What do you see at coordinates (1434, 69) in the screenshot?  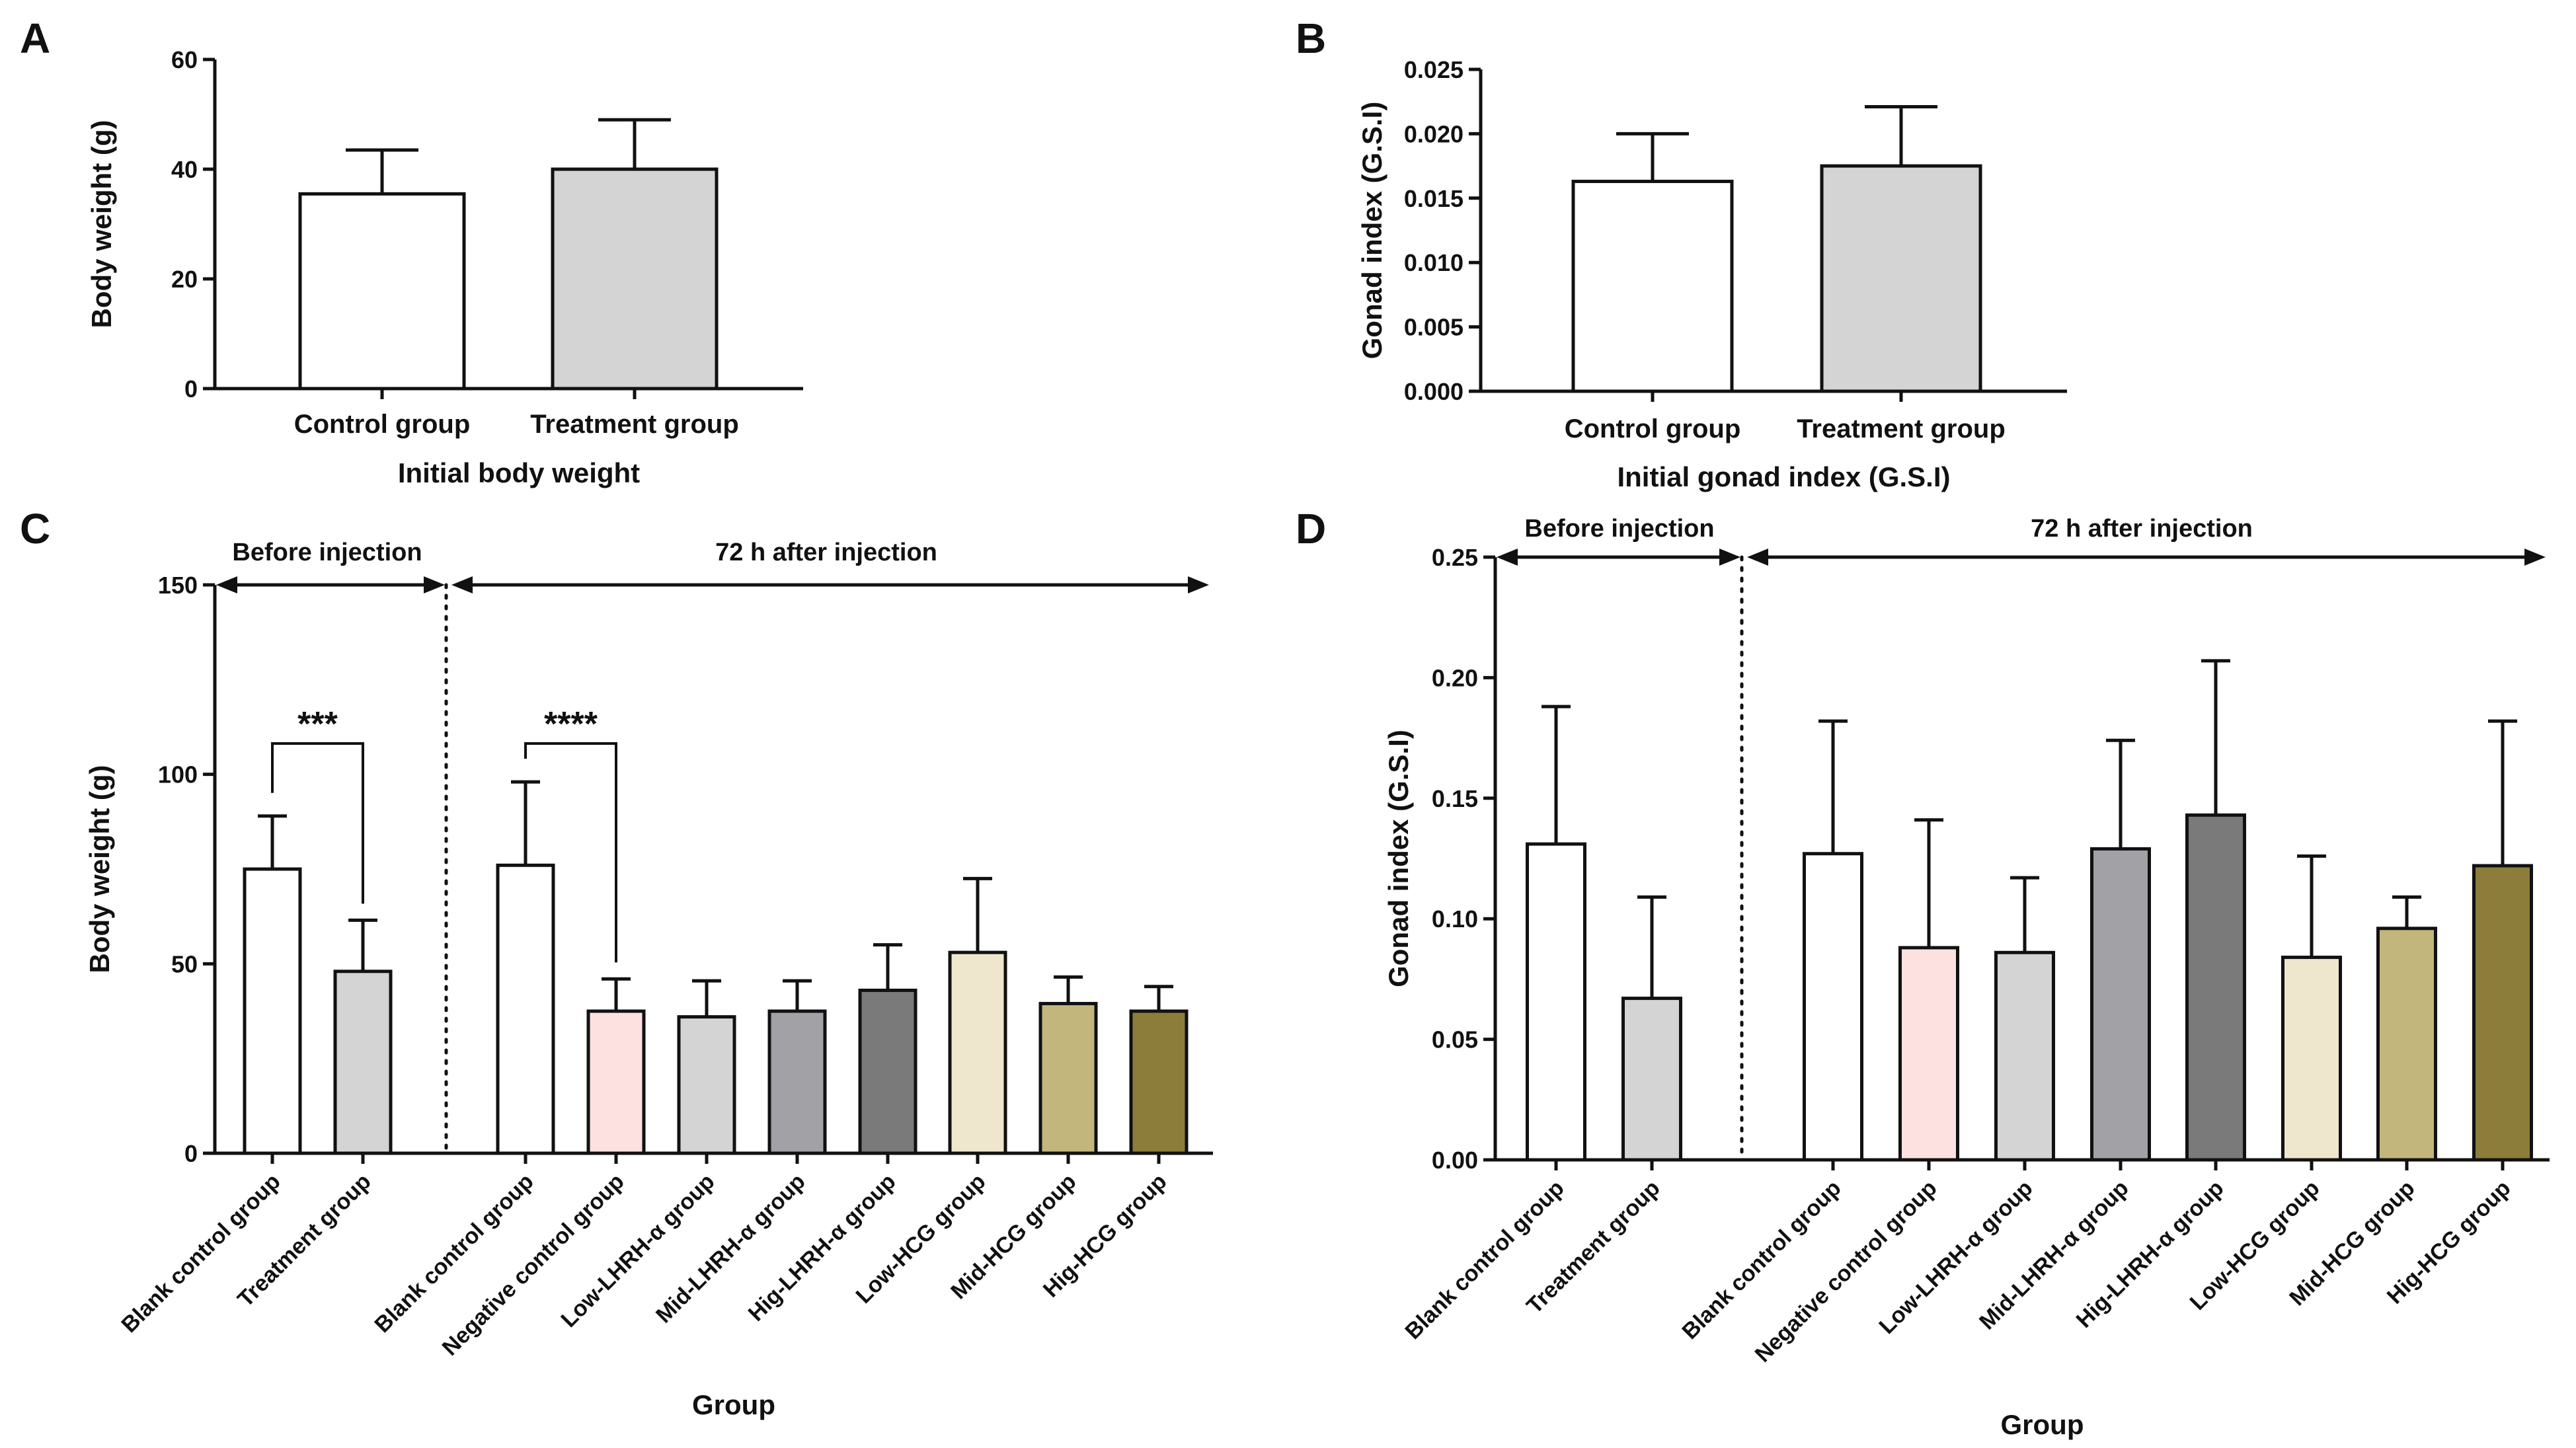 I see `y-tick-label: 0.025` at bounding box center [1434, 69].